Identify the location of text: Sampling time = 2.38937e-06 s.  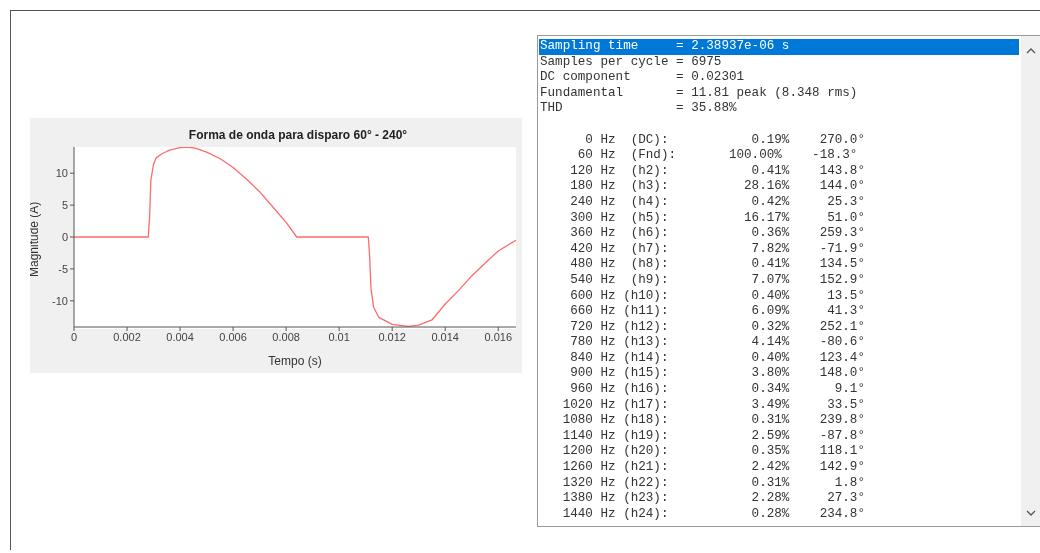
(779, 47).